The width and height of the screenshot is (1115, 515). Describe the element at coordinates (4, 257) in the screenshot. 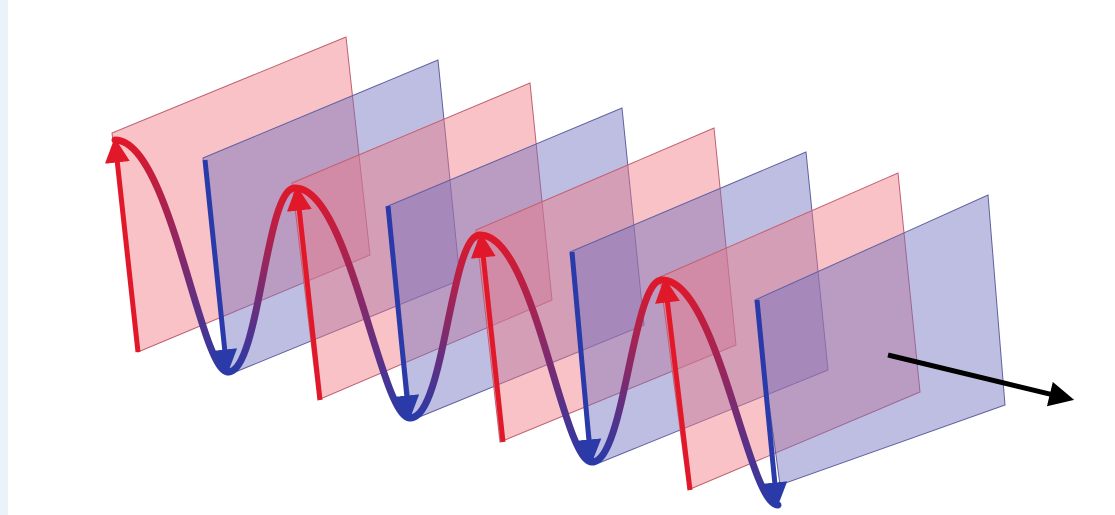

I see `edge-strip` at that location.